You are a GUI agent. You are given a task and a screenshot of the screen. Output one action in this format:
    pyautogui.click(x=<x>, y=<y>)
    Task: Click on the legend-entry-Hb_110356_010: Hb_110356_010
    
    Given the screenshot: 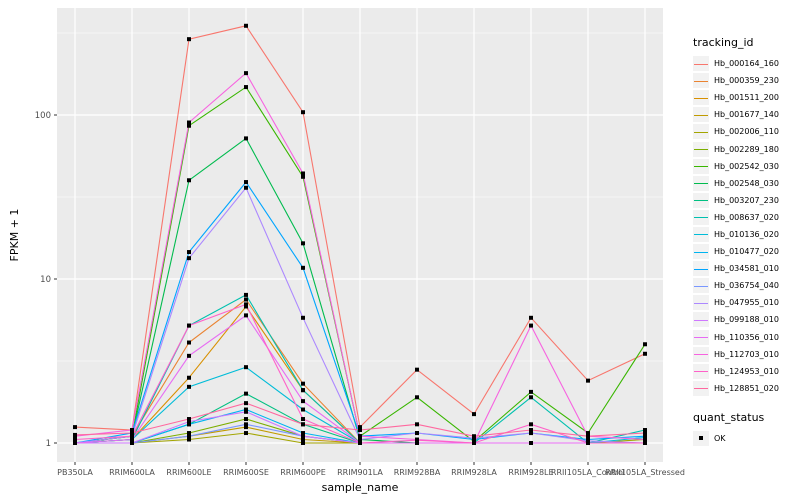 What is the action you would take?
    pyautogui.click(x=746, y=337)
    